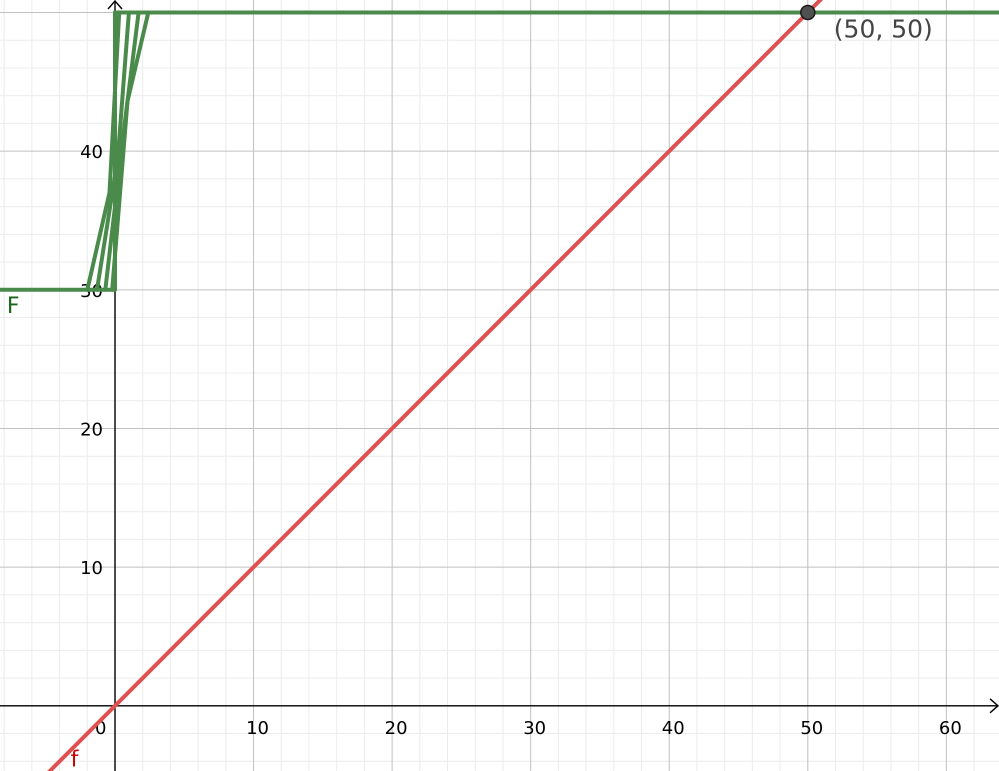 The height and width of the screenshot is (771, 999). I want to click on series-f2-line, so click(103, 151).